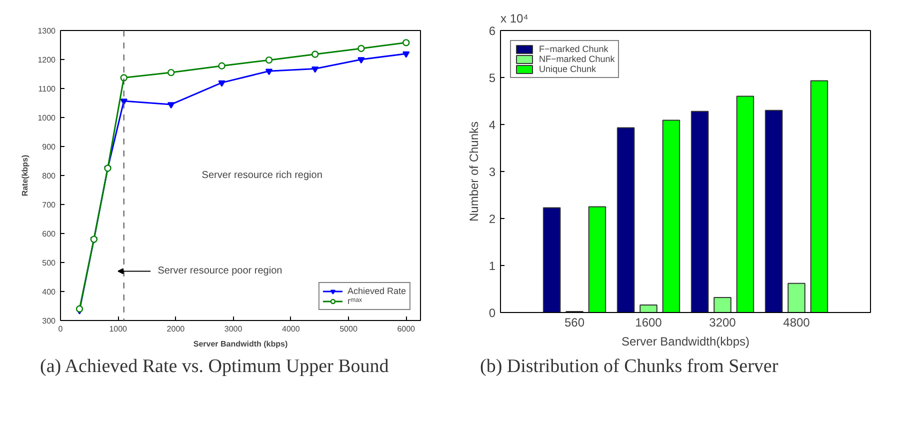  Describe the element at coordinates (492, 125) in the screenshot. I see `y-tick-label: 4` at that location.